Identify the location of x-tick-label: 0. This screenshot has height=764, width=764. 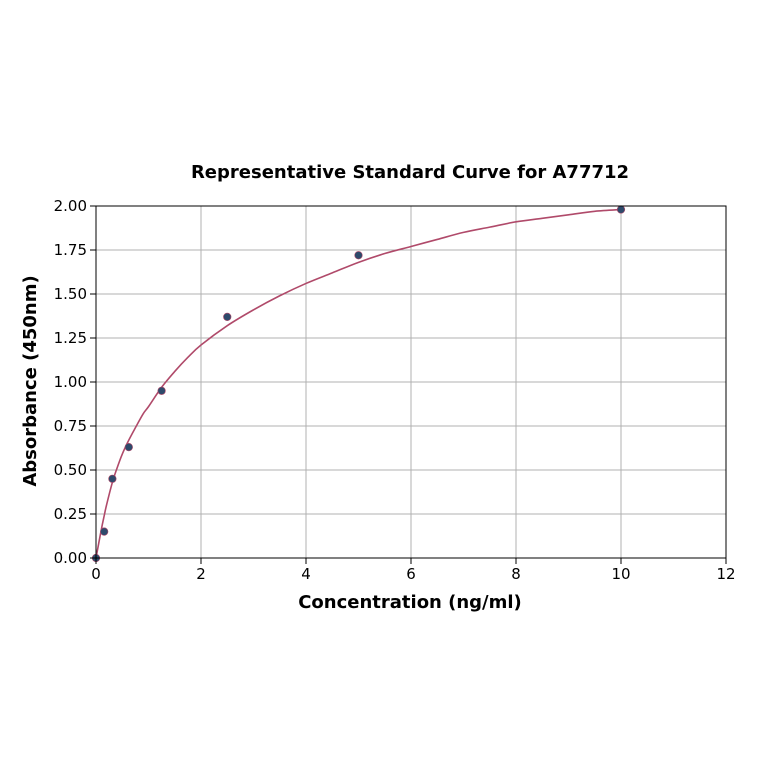
(96, 574).